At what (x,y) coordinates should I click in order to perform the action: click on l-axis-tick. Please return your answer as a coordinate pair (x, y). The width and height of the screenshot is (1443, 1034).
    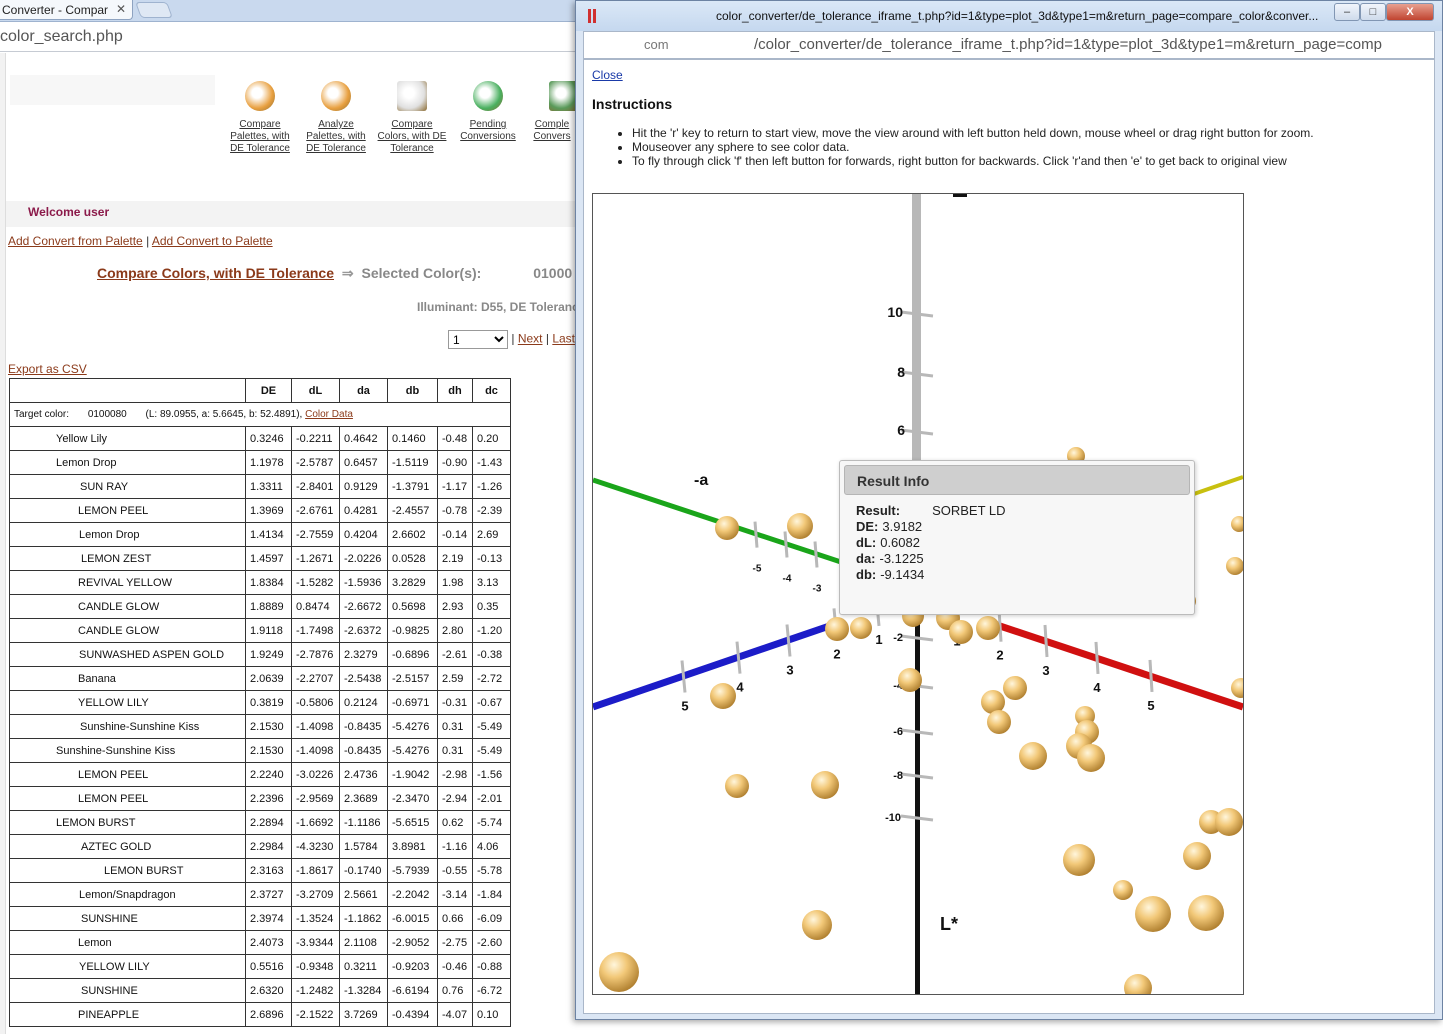
    Looking at the image, I should click on (917, 314).